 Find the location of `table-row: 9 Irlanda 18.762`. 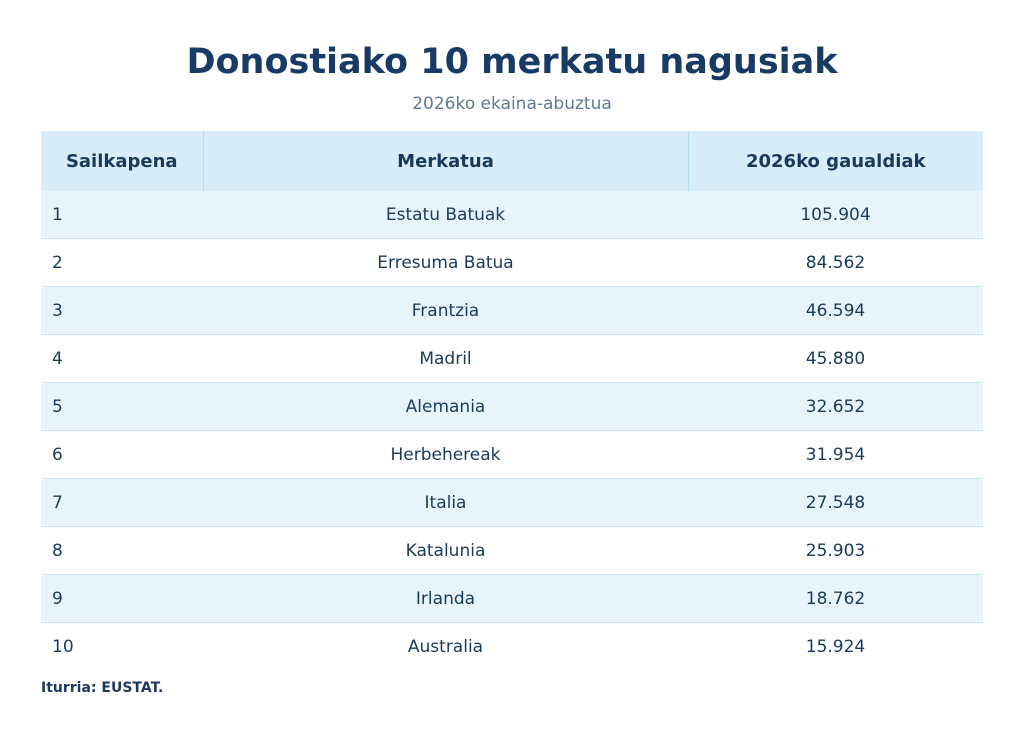

table-row: 9 Irlanda 18.762 is located at coordinates (512, 598).